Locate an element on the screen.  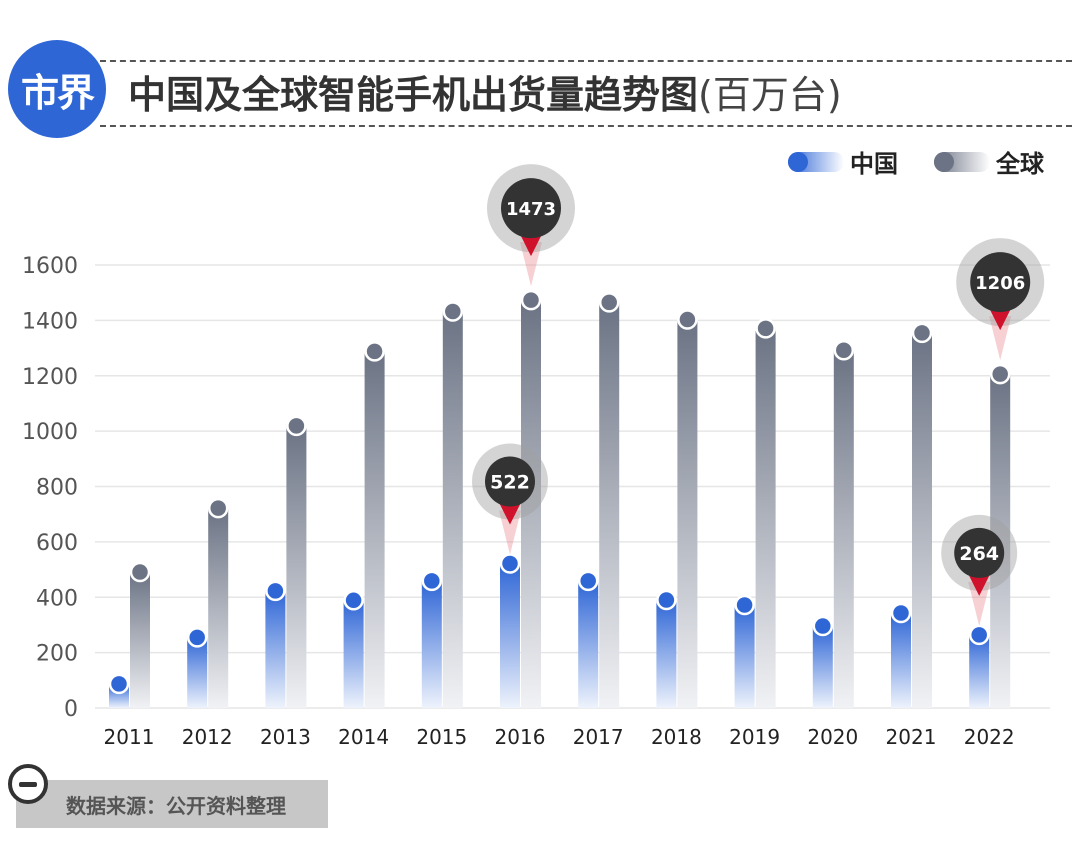
x-tick-label: 2022 is located at coordinates (989, 737).